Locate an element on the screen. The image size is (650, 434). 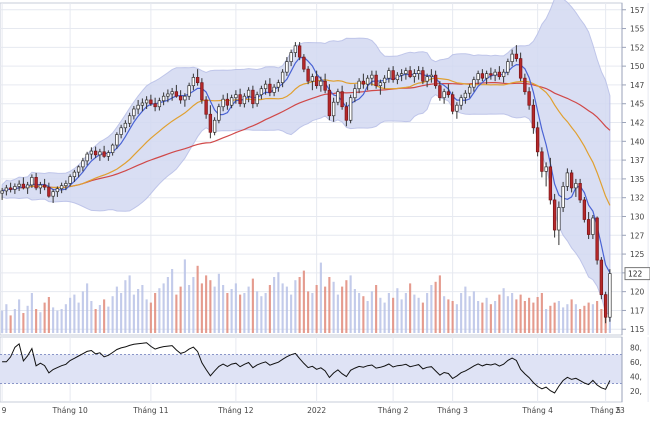
time-axis-label: Tháng 5 is located at coordinates (605, 410).